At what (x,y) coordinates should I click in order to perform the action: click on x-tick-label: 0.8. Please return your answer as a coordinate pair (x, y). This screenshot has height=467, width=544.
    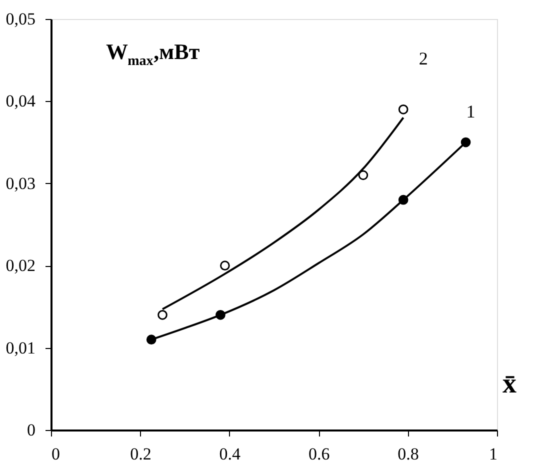
    Looking at the image, I should click on (408, 454).